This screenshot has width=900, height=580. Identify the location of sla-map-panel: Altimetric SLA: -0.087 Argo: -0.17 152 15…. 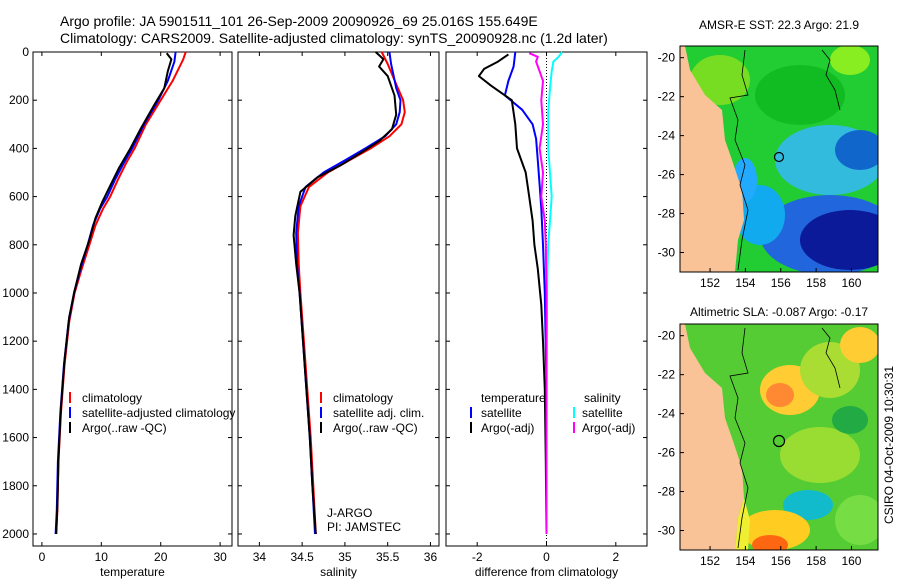
(768, 436).